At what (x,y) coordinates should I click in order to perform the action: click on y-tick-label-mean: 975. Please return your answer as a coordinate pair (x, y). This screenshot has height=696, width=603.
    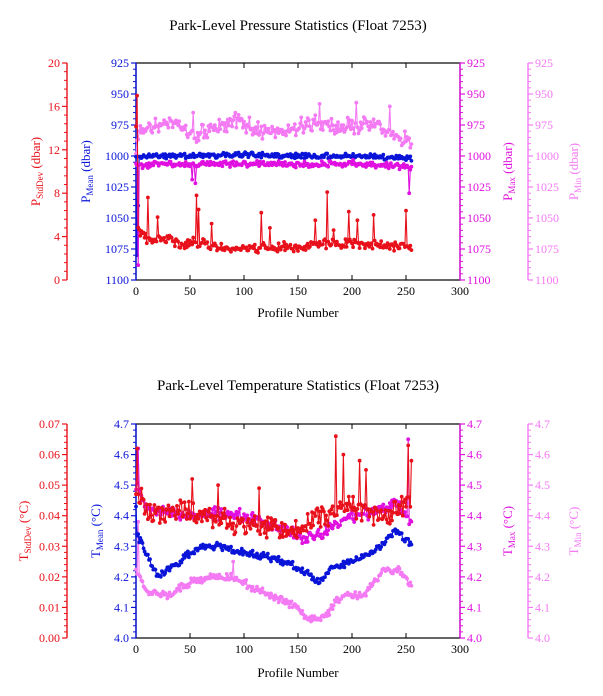
    Looking at the image, I should click on (120, 125).